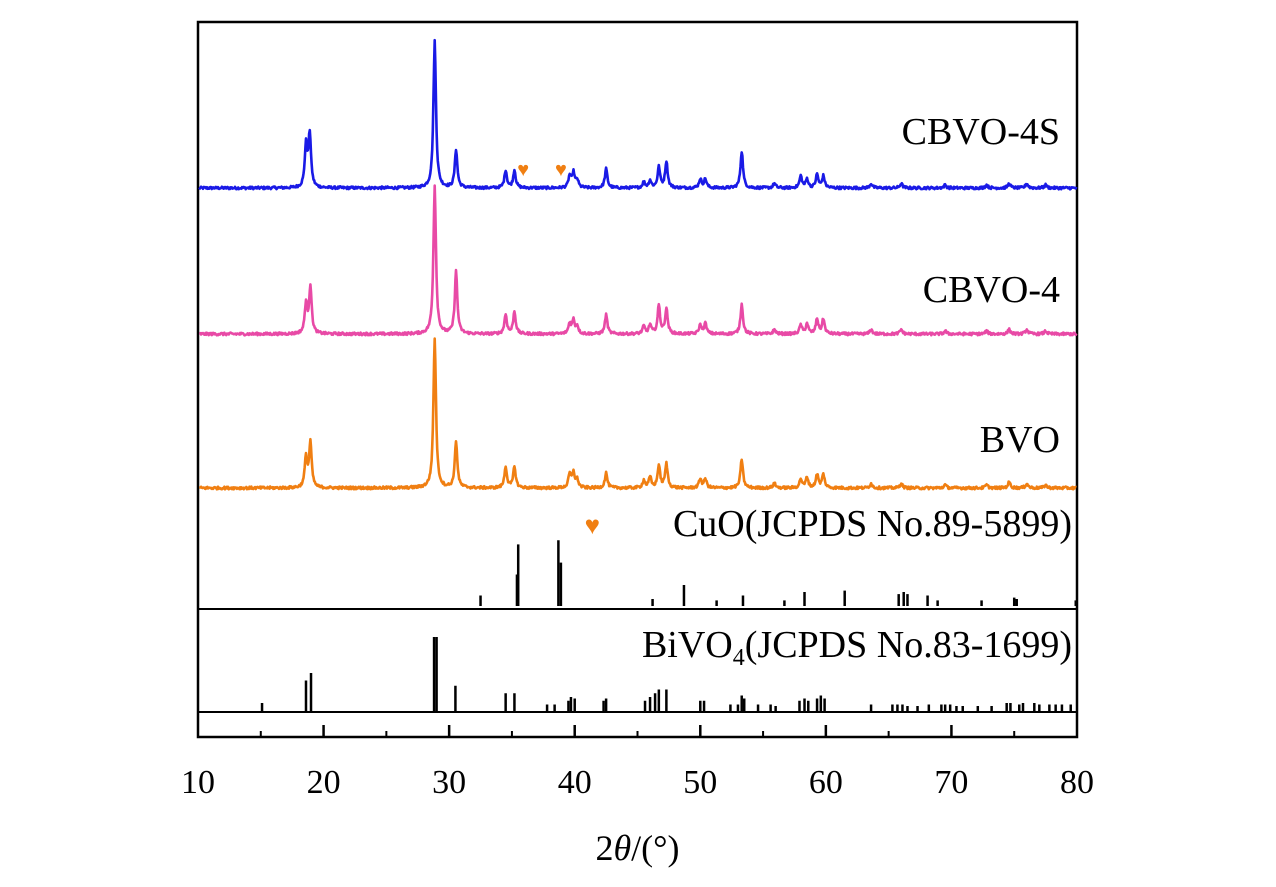  Describe the element at coordinates (198, 782) in the screenshot. I see `x-tick-label: 10` at that location.